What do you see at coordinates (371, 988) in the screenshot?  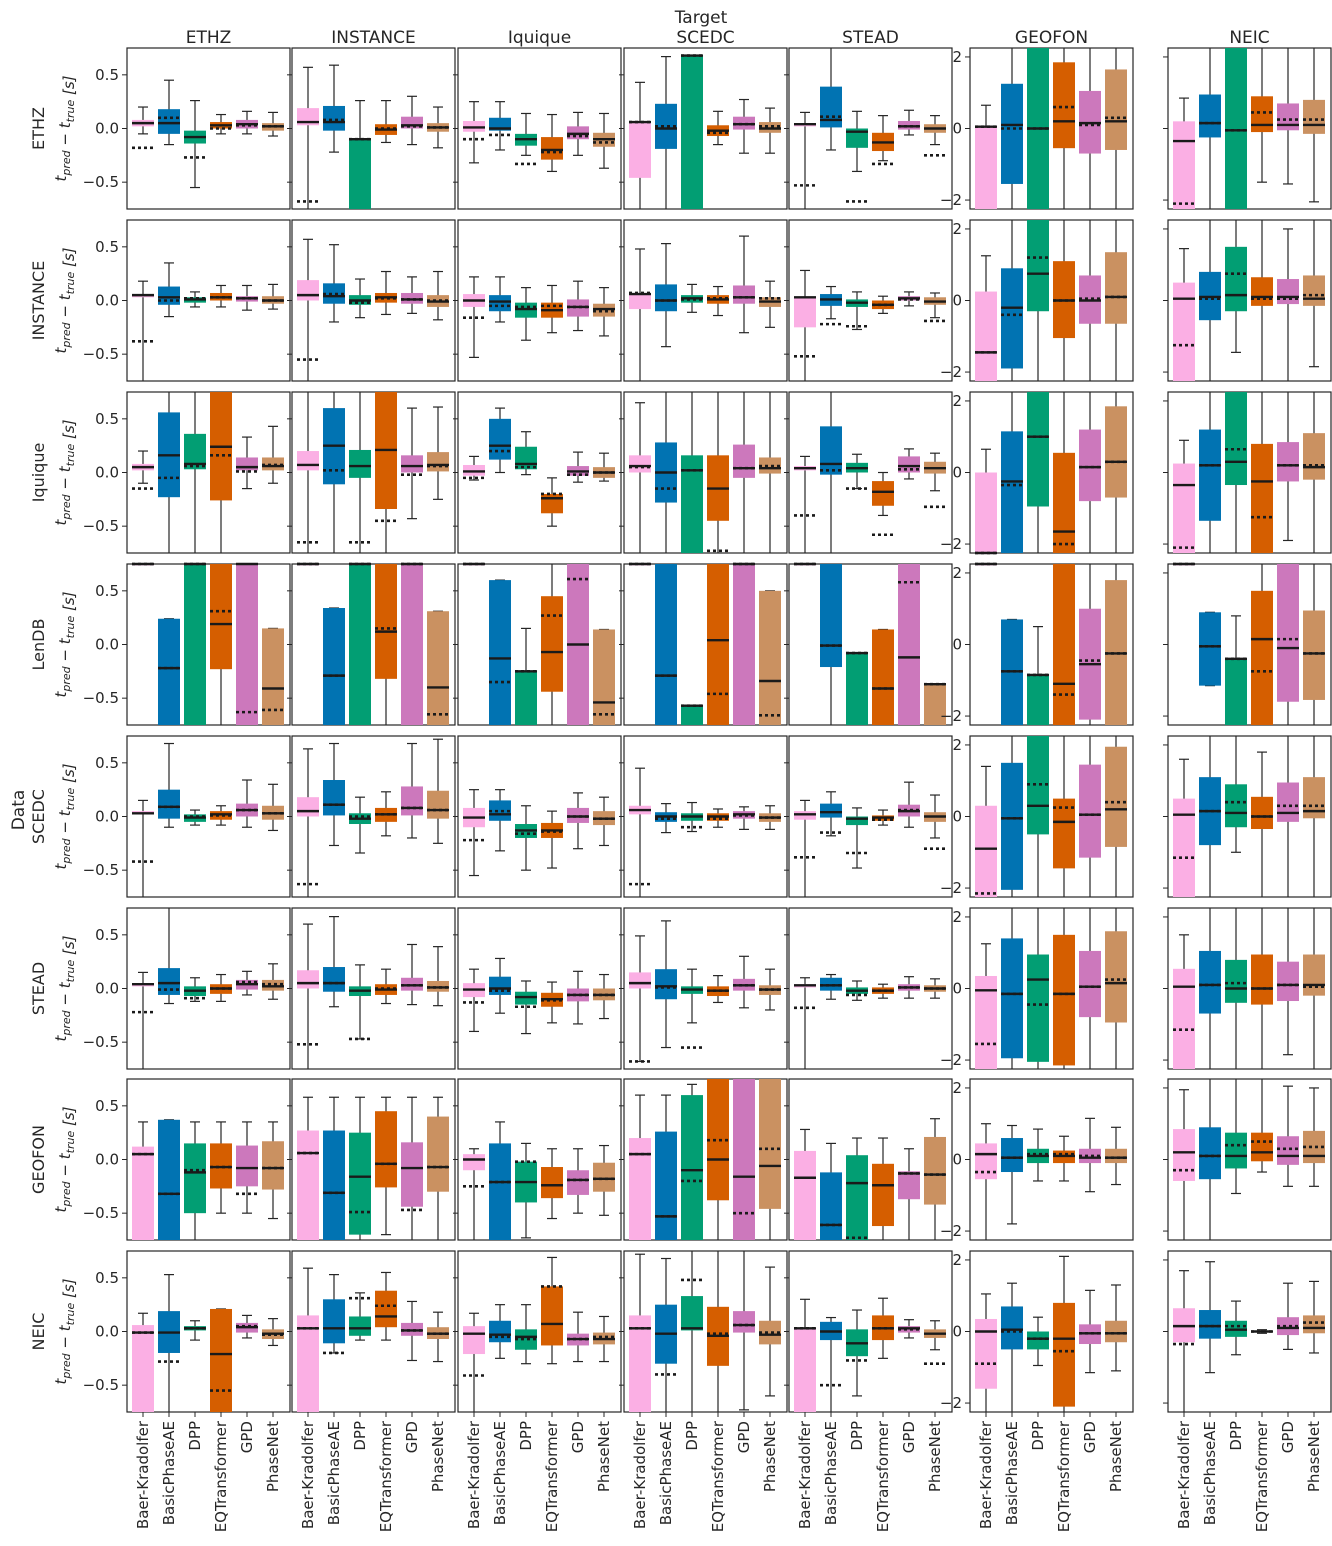 I see `panel-stead-instance` at bounding box center [371, 988].